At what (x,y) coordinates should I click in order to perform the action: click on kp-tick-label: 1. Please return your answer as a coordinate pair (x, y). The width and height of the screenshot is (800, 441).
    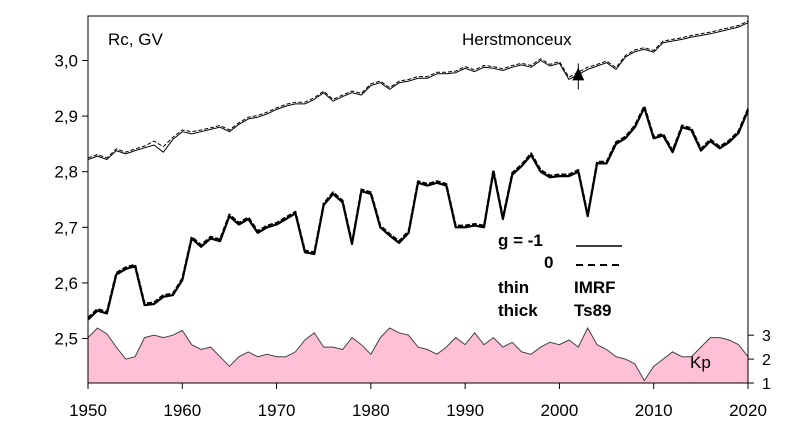
    Looking at the image, I should click on (766, 384).